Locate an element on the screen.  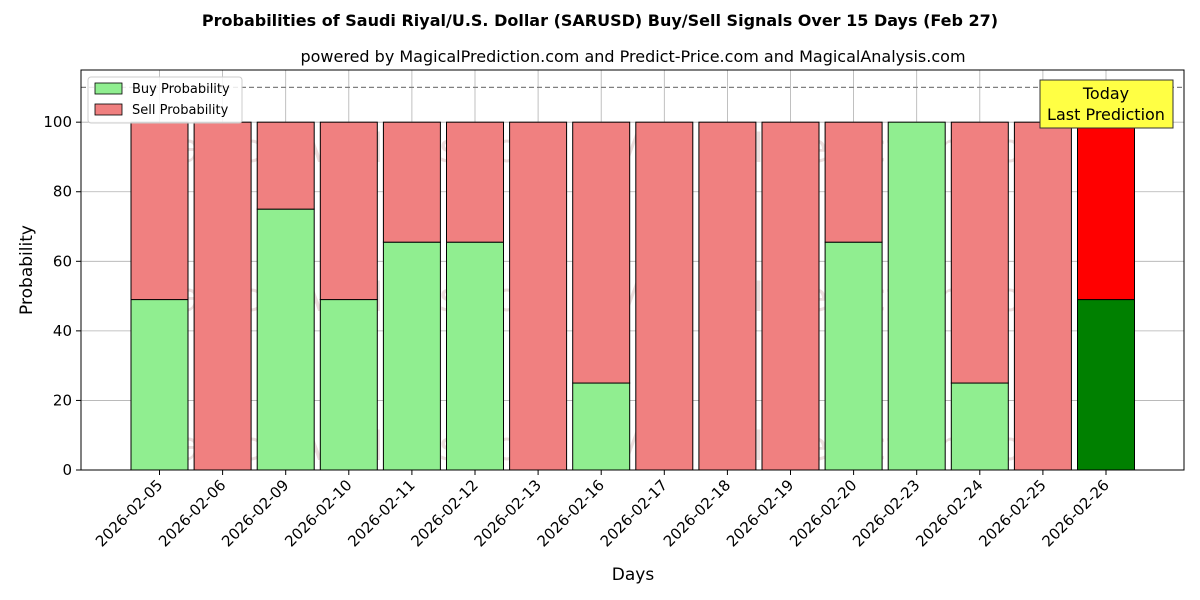
x-tick-label: 2026-02-26 is located at coordinates (1075, 513).